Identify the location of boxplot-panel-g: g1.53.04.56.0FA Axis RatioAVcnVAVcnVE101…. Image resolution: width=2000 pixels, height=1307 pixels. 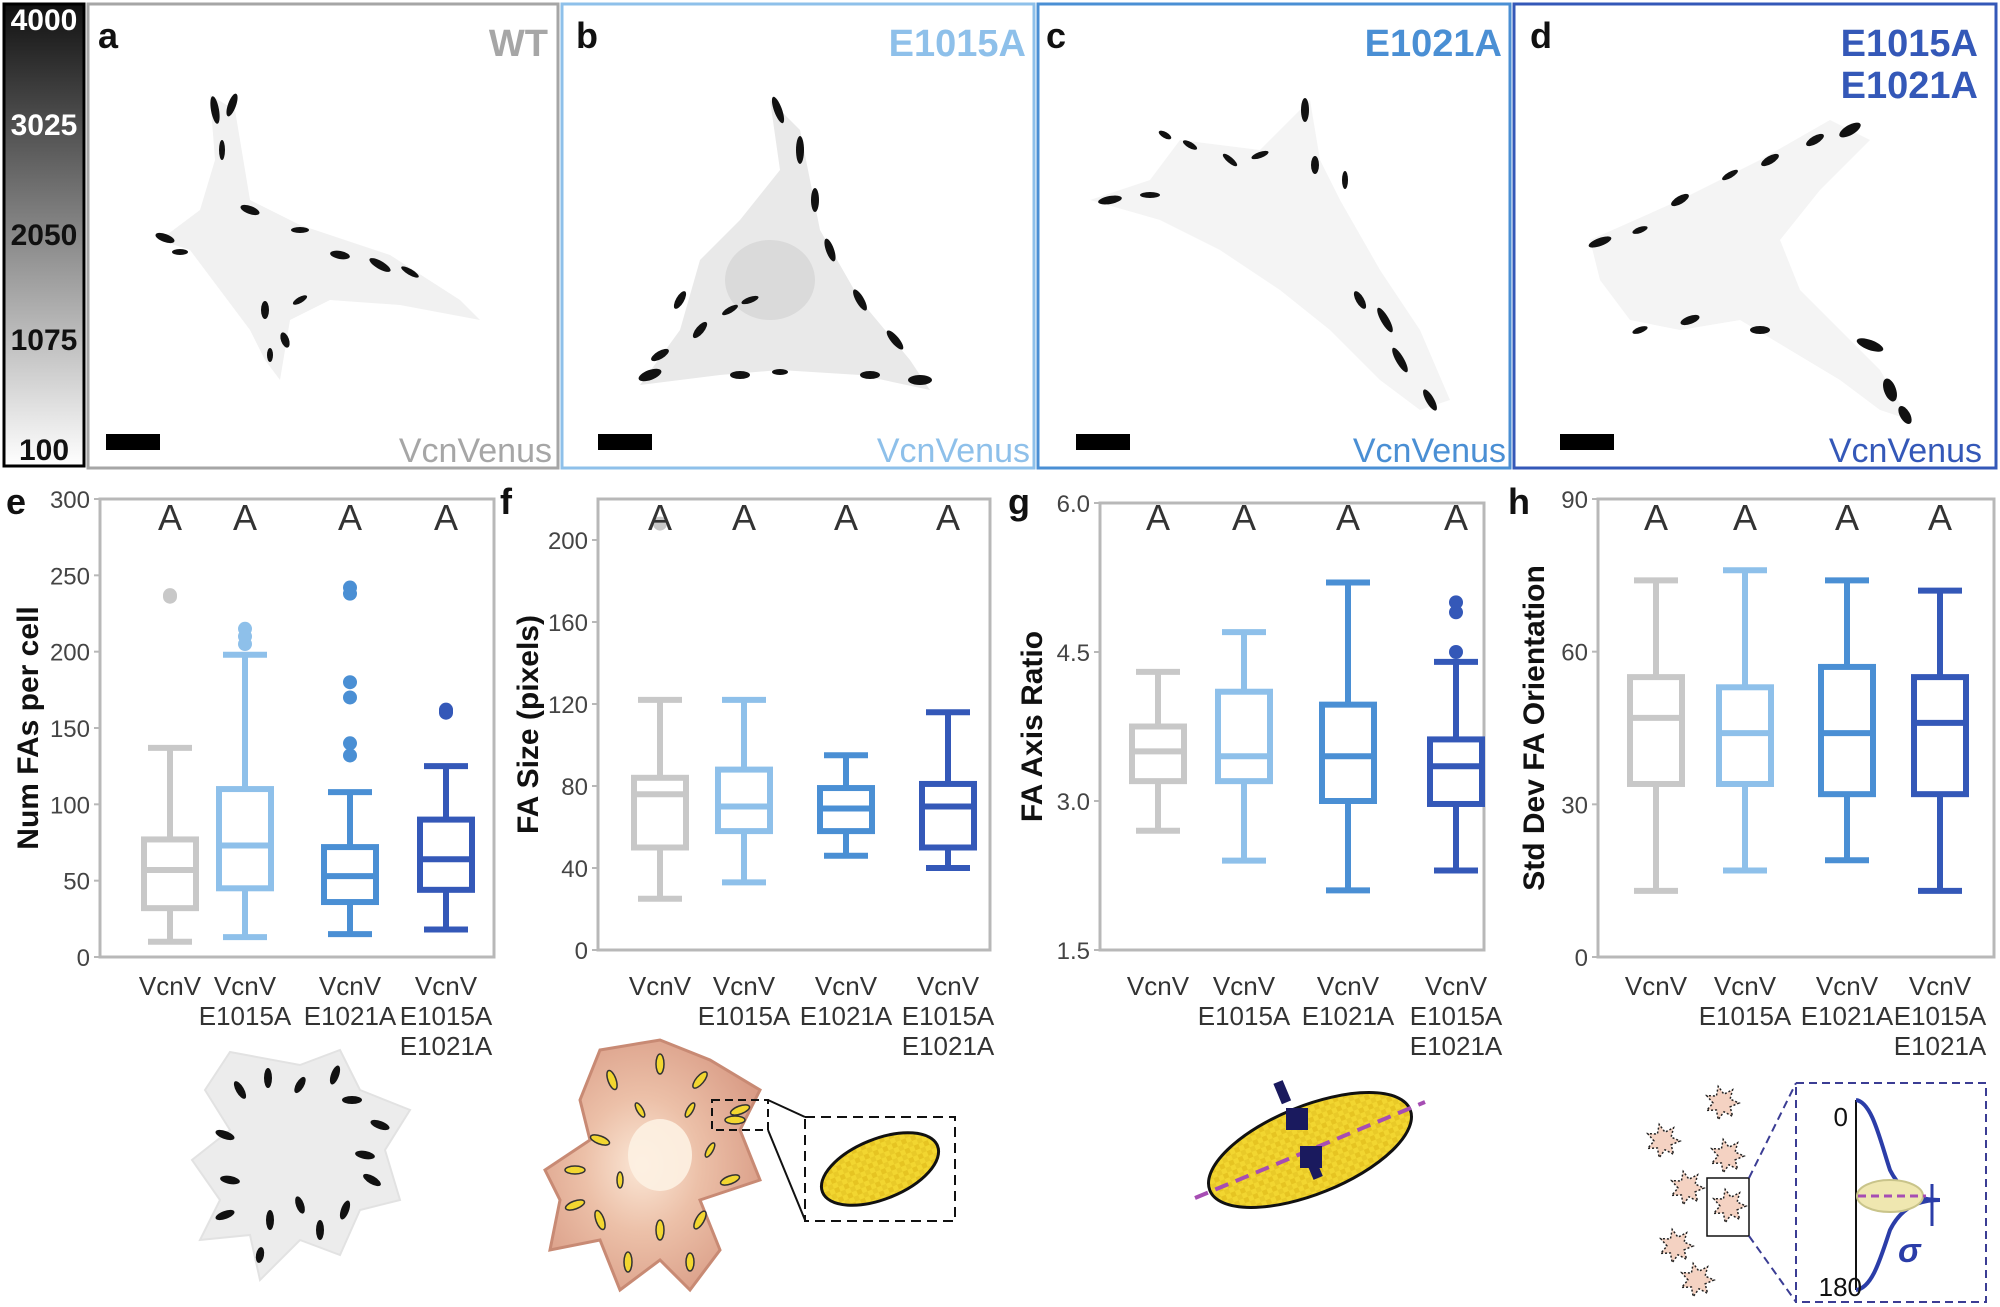
(1255, 771).